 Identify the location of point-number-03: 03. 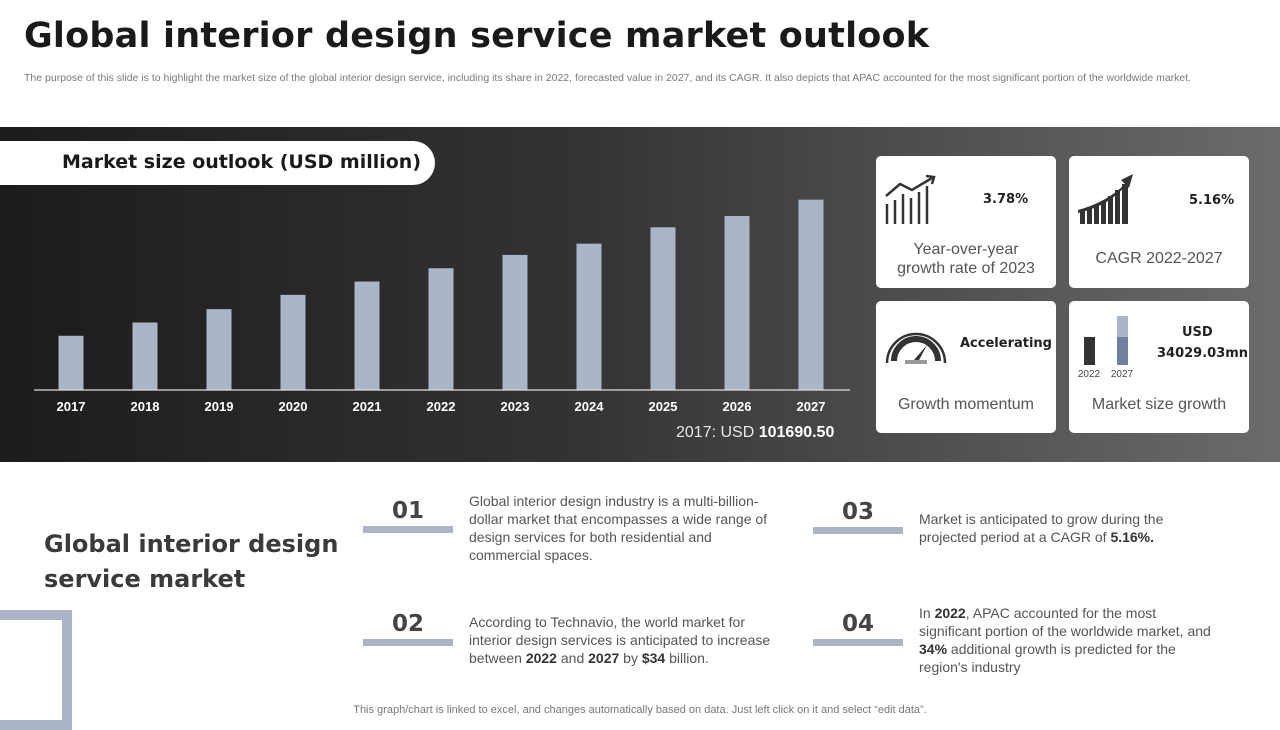
(857, 512).